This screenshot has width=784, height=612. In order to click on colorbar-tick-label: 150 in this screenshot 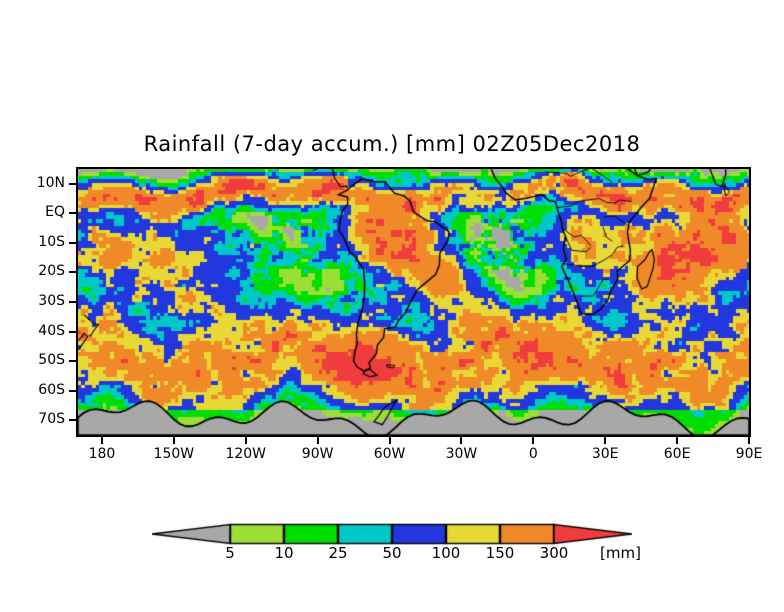, I will do `click(500, 553)`.